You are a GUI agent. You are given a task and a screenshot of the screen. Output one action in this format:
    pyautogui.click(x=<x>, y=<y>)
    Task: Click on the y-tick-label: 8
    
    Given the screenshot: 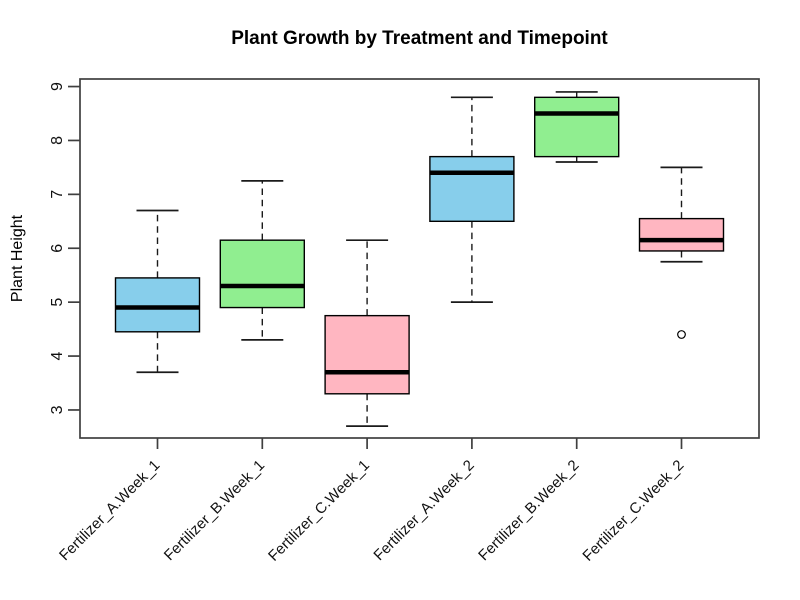 What is the action you would take?
    pyautogui.click(x=57, y=140)
    